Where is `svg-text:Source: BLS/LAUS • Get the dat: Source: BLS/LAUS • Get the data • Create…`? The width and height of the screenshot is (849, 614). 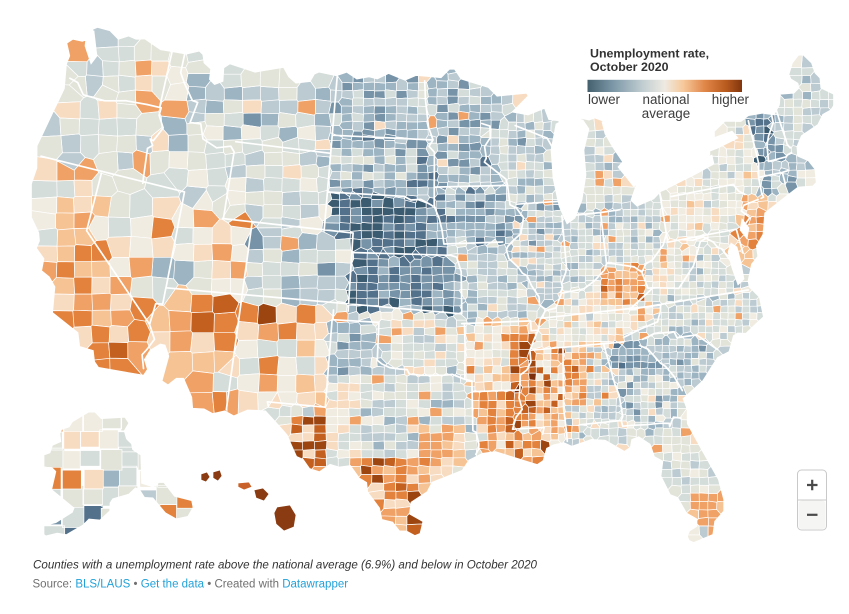
svg-text:Source: BLS/LAUS • Get the dat: Source: BLS/LAUS • Get the data • Create… is located at coordinates (191, 585).